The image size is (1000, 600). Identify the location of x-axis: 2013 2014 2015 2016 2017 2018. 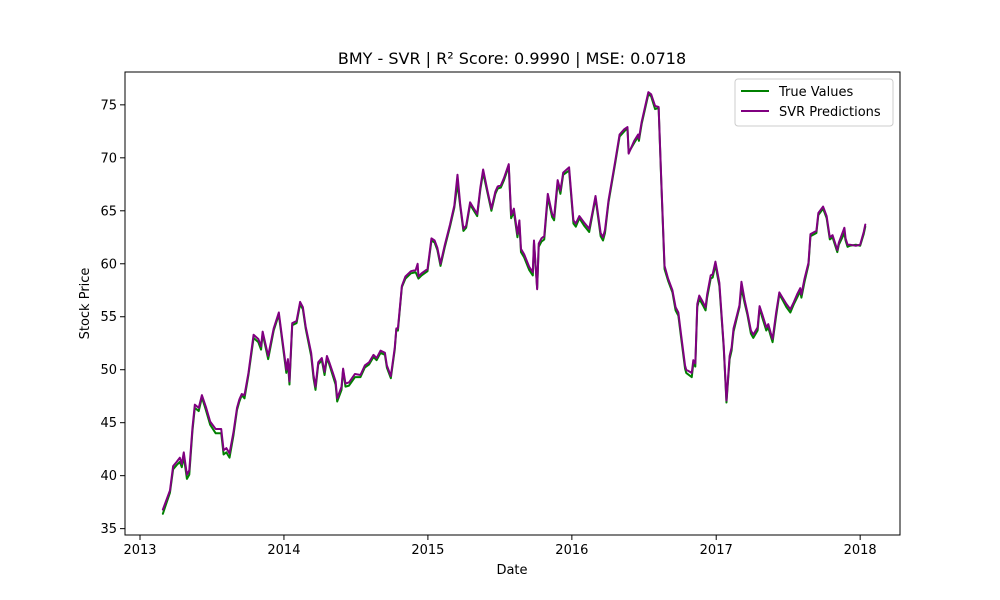
(500, 546).